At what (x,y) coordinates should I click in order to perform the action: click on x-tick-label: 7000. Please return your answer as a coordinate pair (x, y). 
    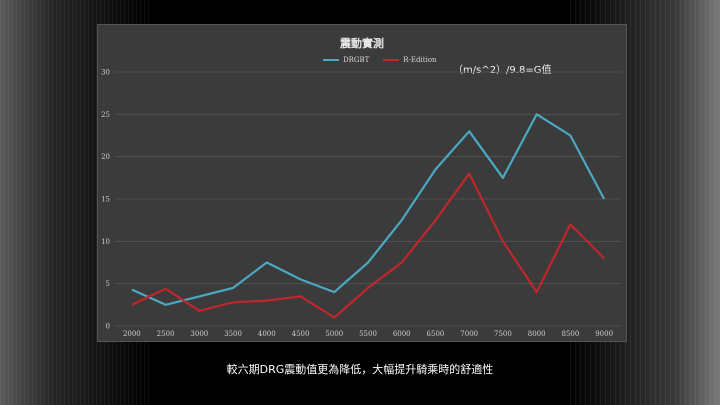
    Looking at the image, I should click on (469, 334).